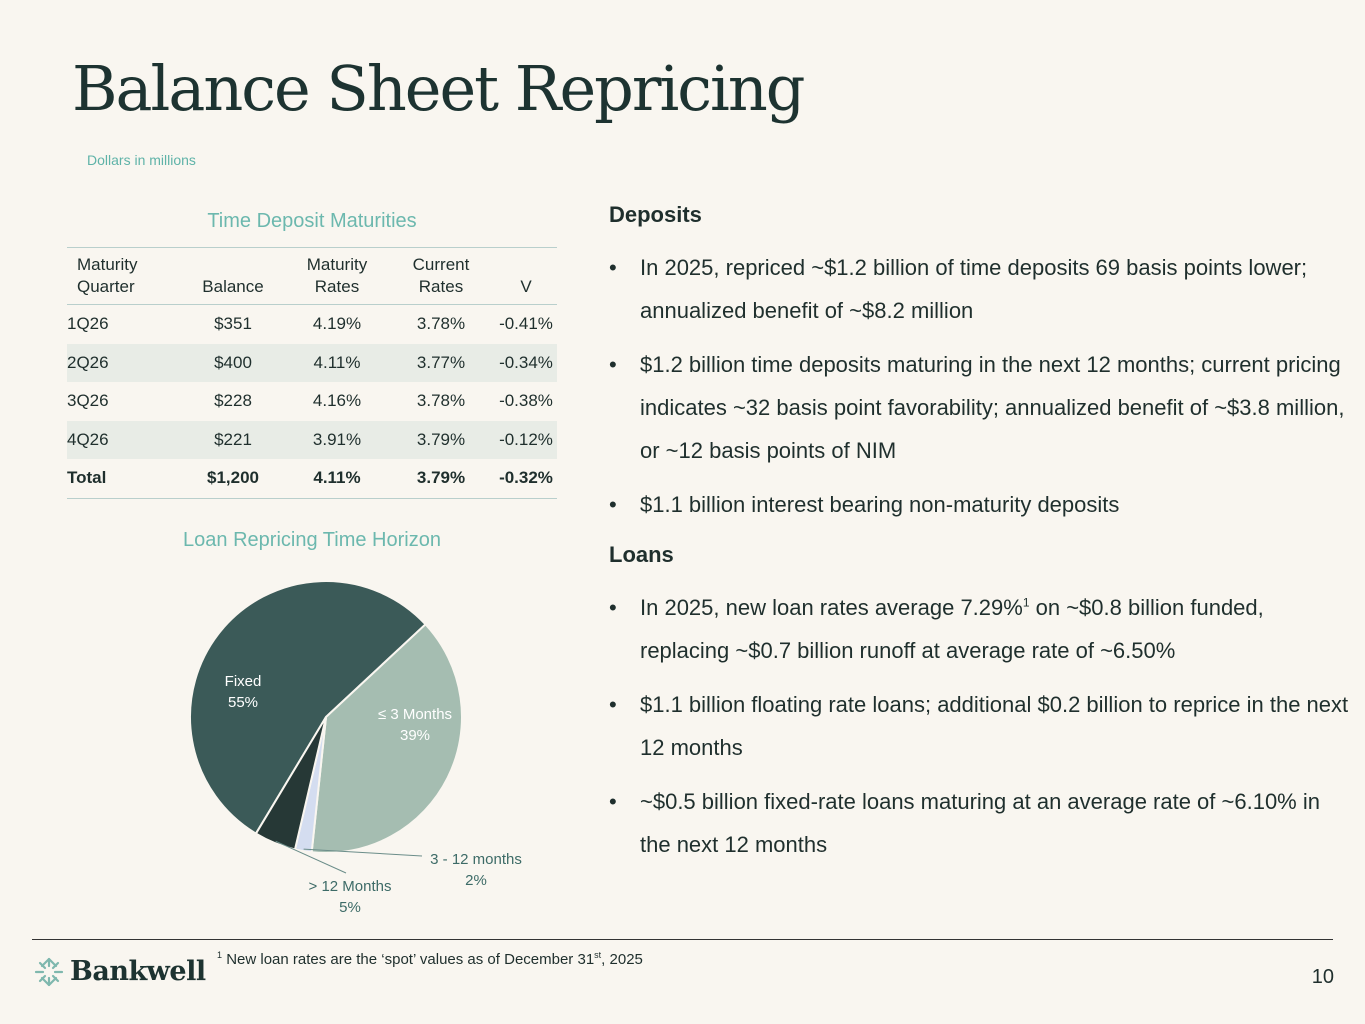 This screenshot has height=1024, width=1365. I want to click on pie-slice-label: Fixed, so click(243, 681).